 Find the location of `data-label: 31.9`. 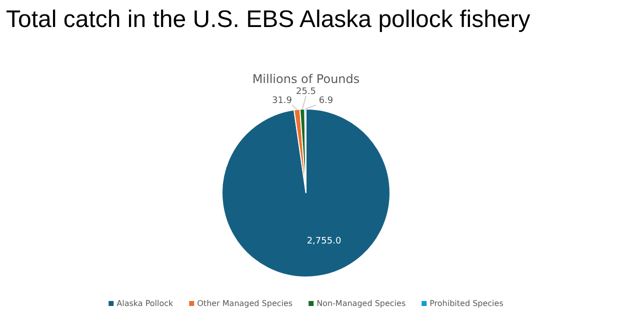

data-label: 31.9 is located at coordinates (282, 101).